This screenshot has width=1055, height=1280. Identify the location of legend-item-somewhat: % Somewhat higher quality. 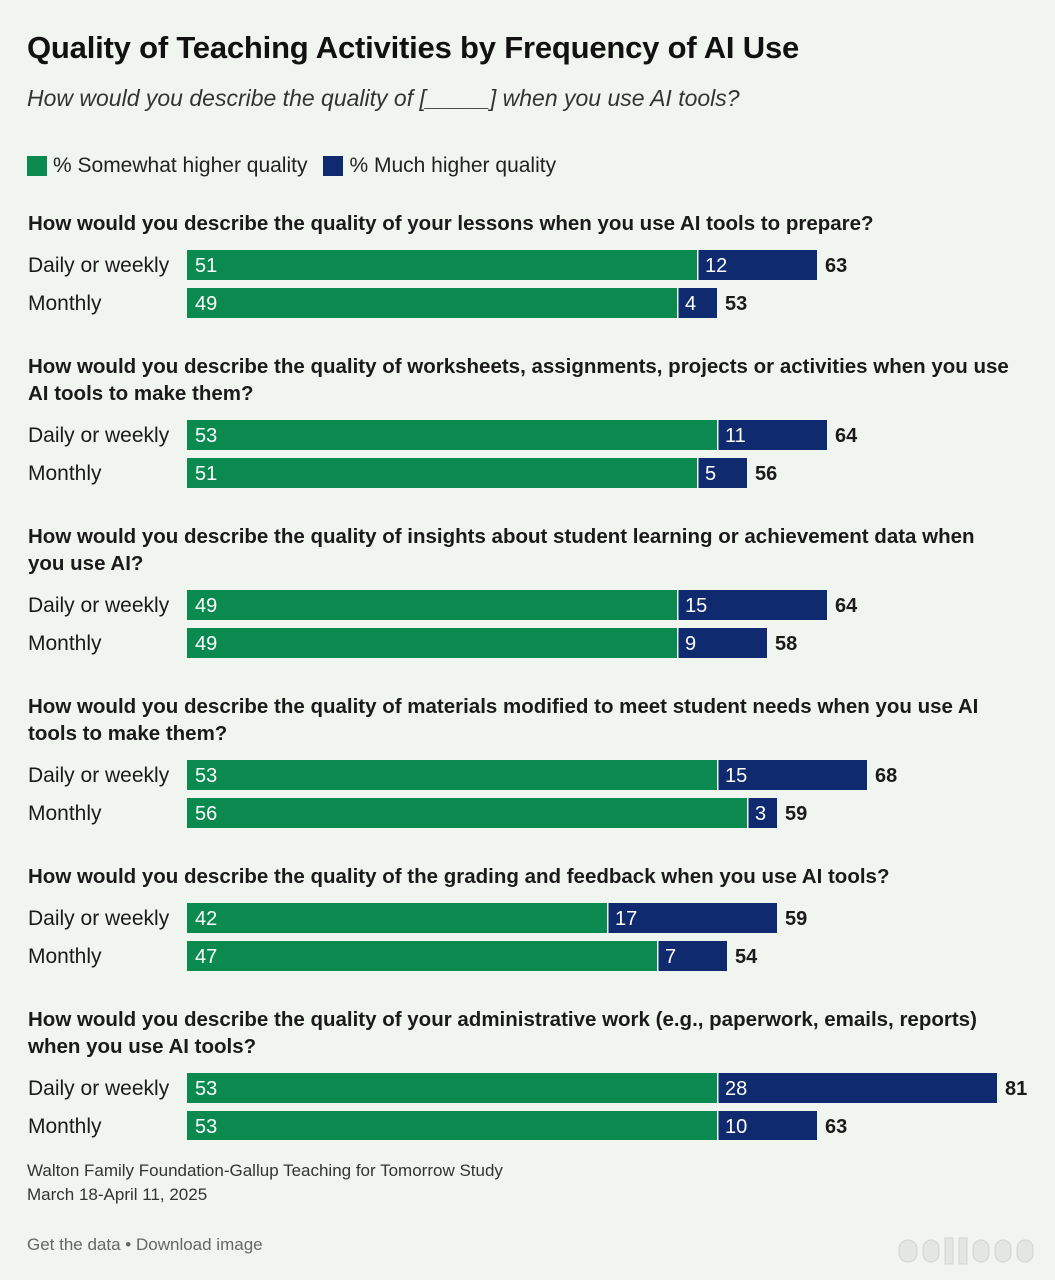
(167, 166).